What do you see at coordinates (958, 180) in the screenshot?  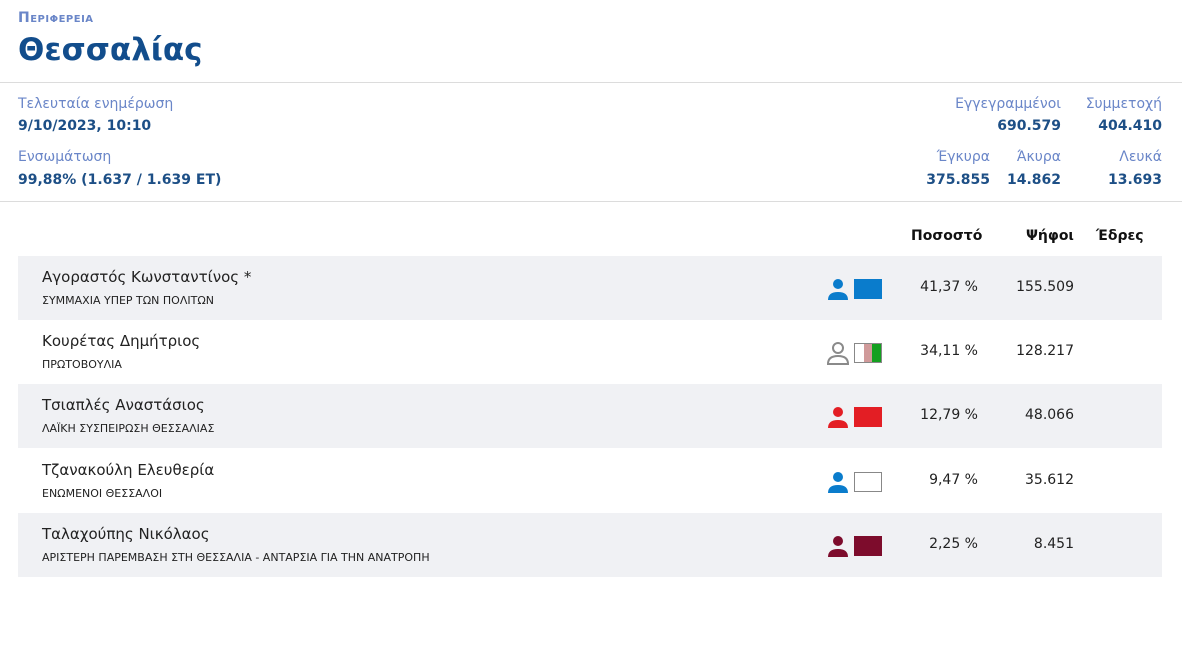 I see `valid-value: 375.855` at bounding box center [958, 180].